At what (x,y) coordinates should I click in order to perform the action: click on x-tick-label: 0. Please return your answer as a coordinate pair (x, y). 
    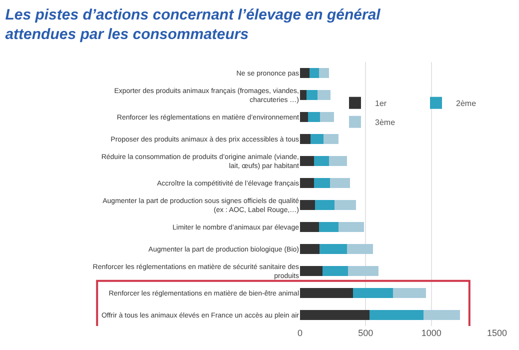
    Looking at the image, I should click on (300, 333).